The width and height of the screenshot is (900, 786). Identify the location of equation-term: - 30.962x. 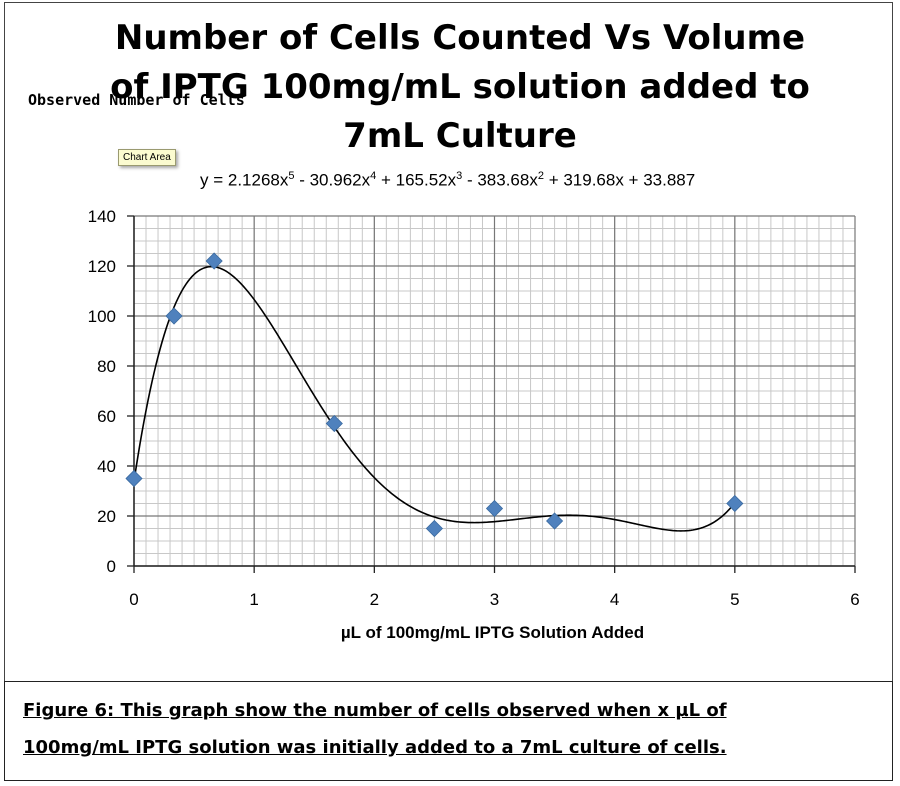
(332, 180).